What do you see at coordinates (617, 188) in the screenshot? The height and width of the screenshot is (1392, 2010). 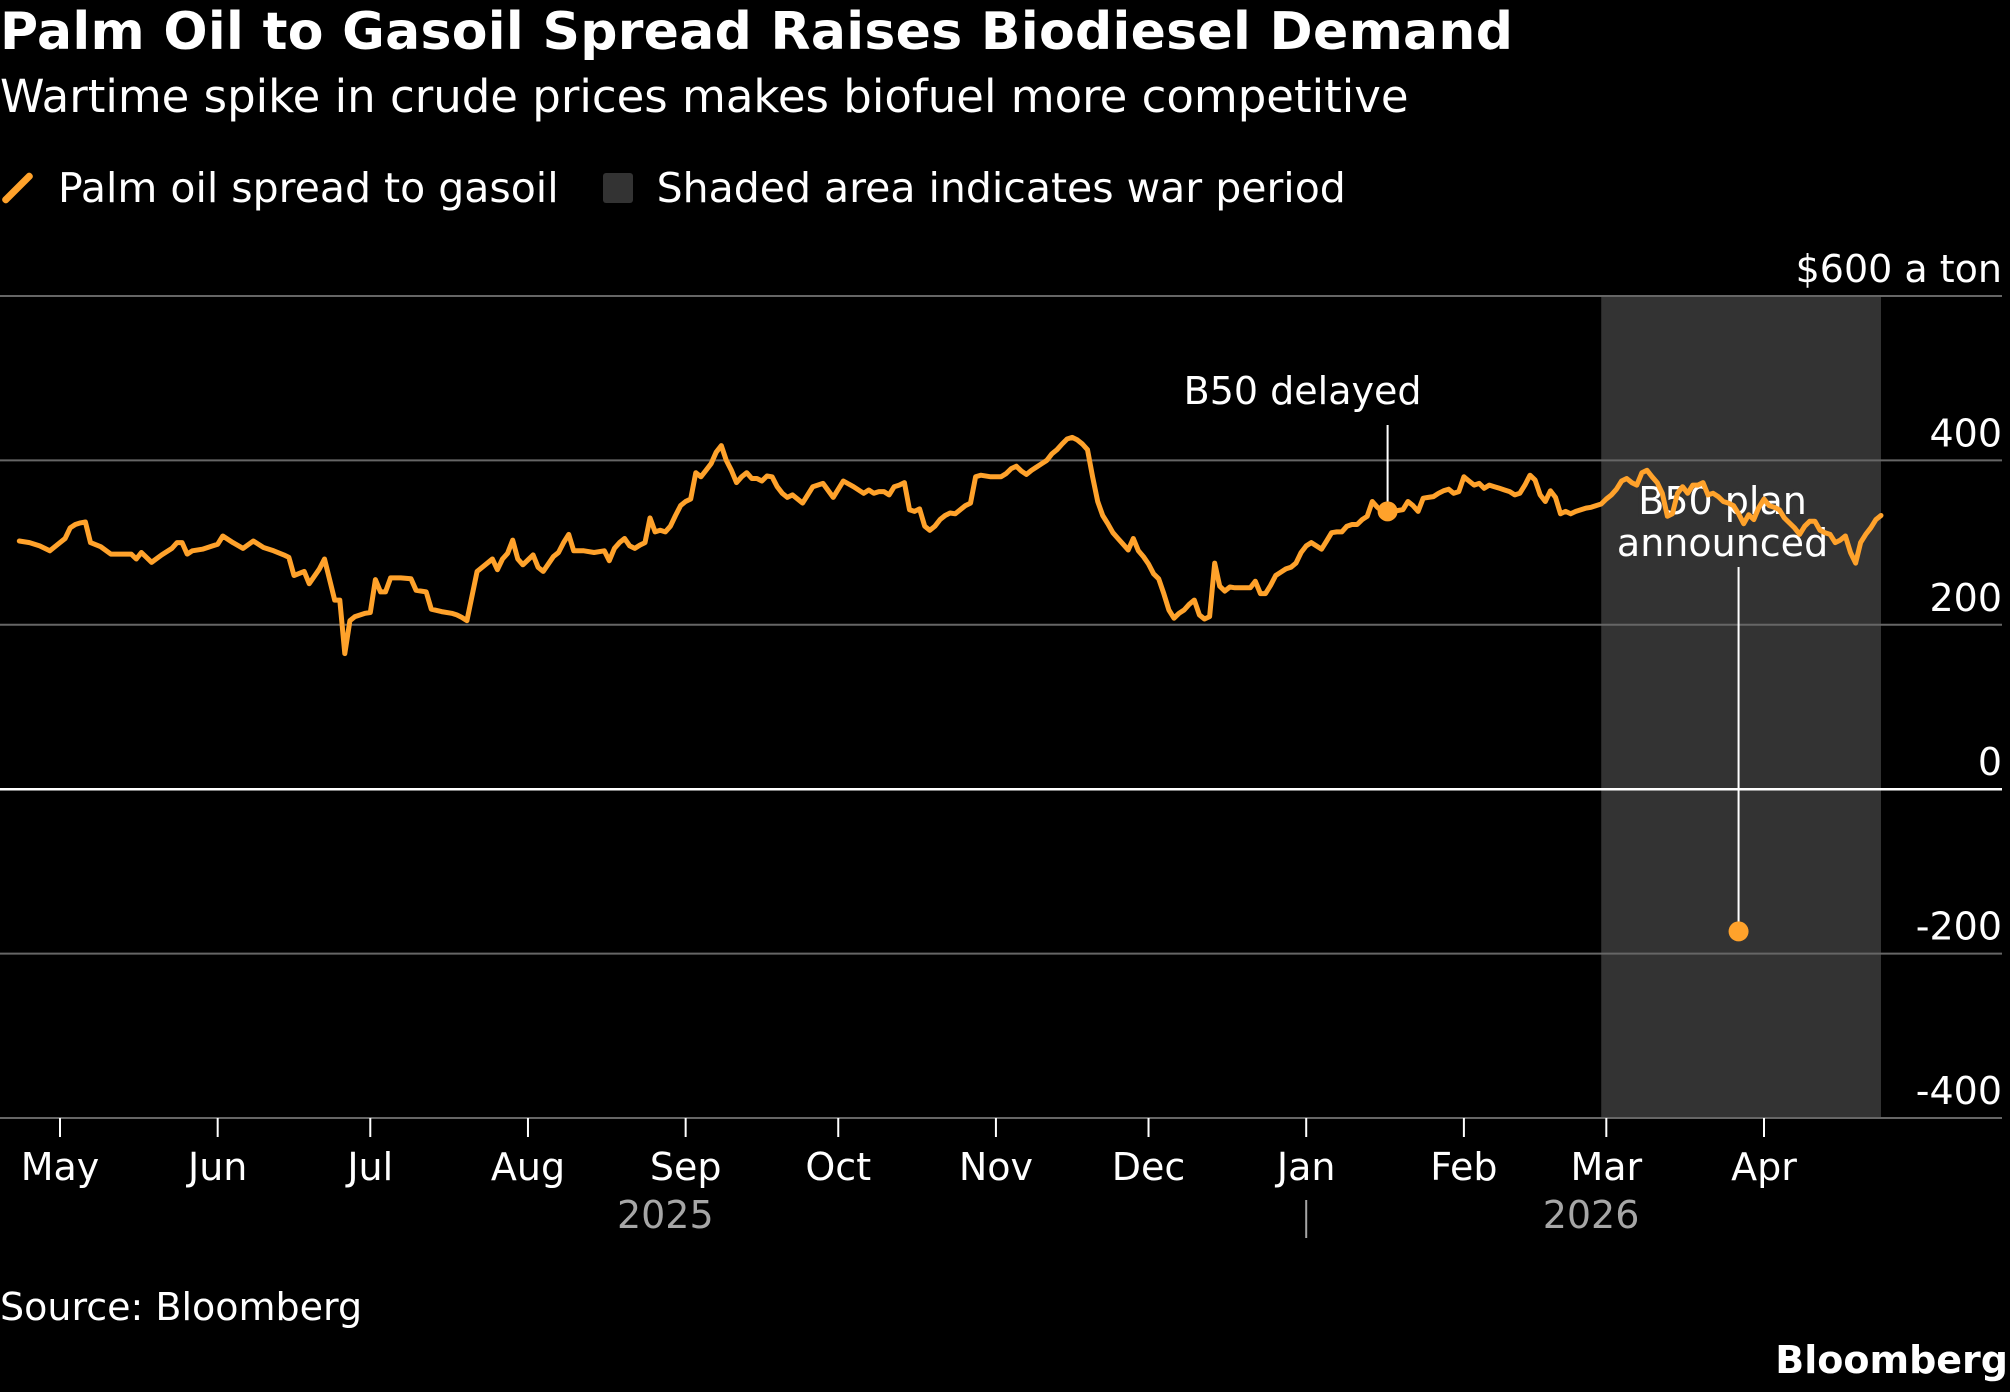 I see `legend-shade-swatch` at bounding box center [617, 188].